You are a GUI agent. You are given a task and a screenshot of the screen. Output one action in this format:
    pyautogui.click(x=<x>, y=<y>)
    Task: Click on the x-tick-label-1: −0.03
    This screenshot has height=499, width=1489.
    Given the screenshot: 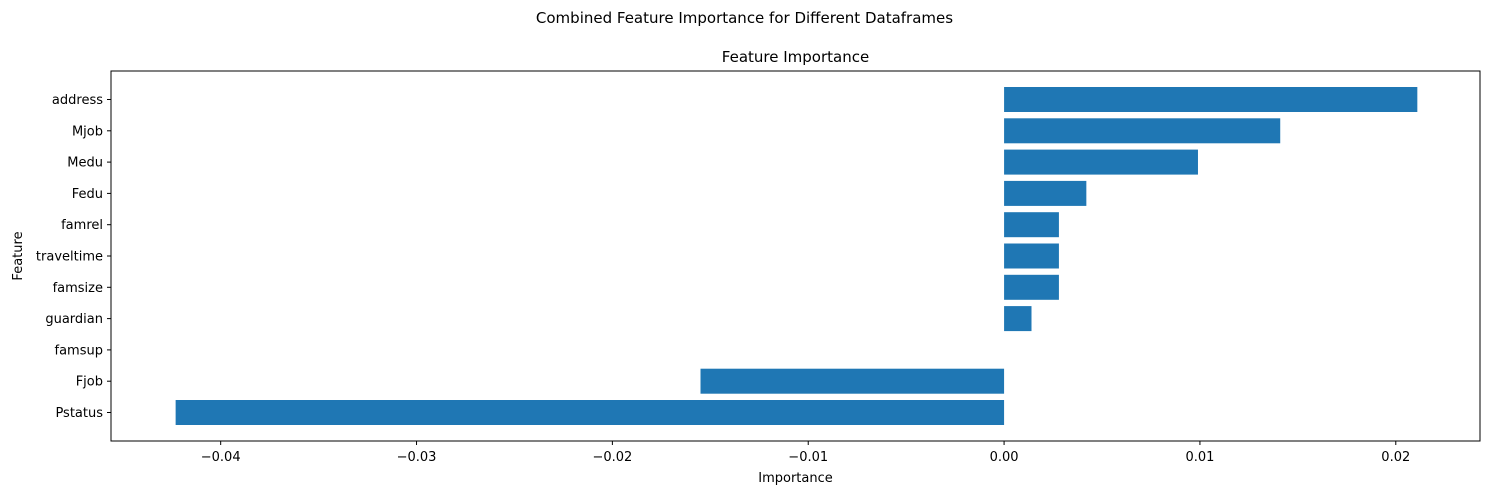 What is the action you would take?
    pyautogui.click(x=417, y=457)
    